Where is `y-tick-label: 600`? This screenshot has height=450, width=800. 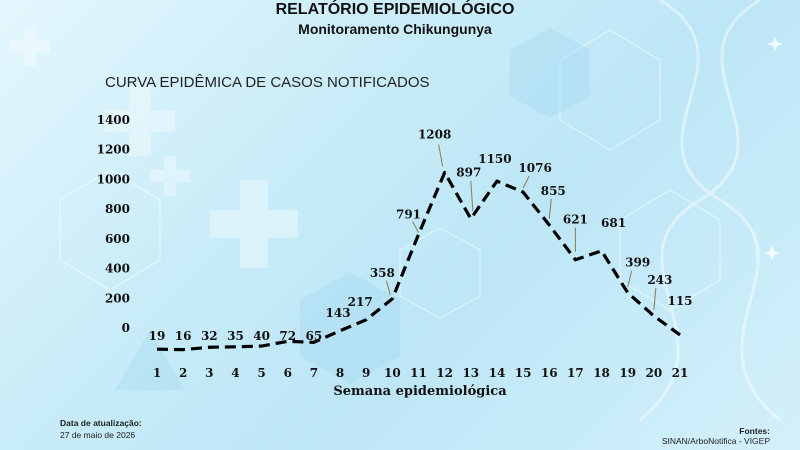 y-tick-label: 600 is located at coordinates (117, 239).